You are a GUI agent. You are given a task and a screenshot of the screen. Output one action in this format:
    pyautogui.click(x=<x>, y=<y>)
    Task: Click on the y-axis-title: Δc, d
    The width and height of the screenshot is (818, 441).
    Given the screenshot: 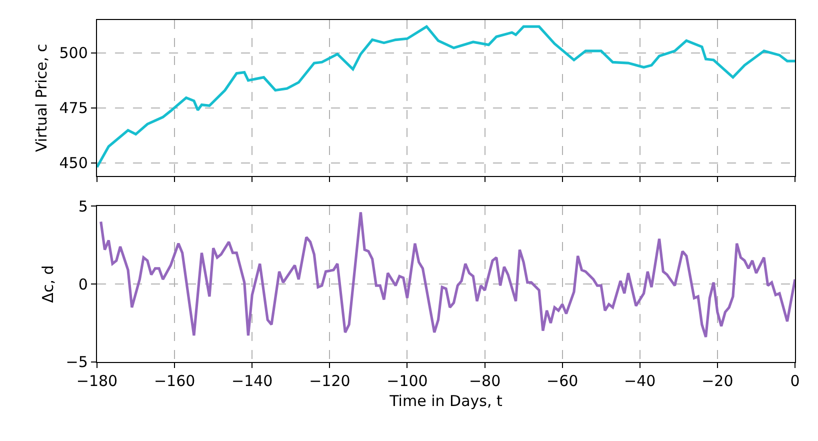 What is the action you would take?
    pyautogui.click(x=48, y=284)
    